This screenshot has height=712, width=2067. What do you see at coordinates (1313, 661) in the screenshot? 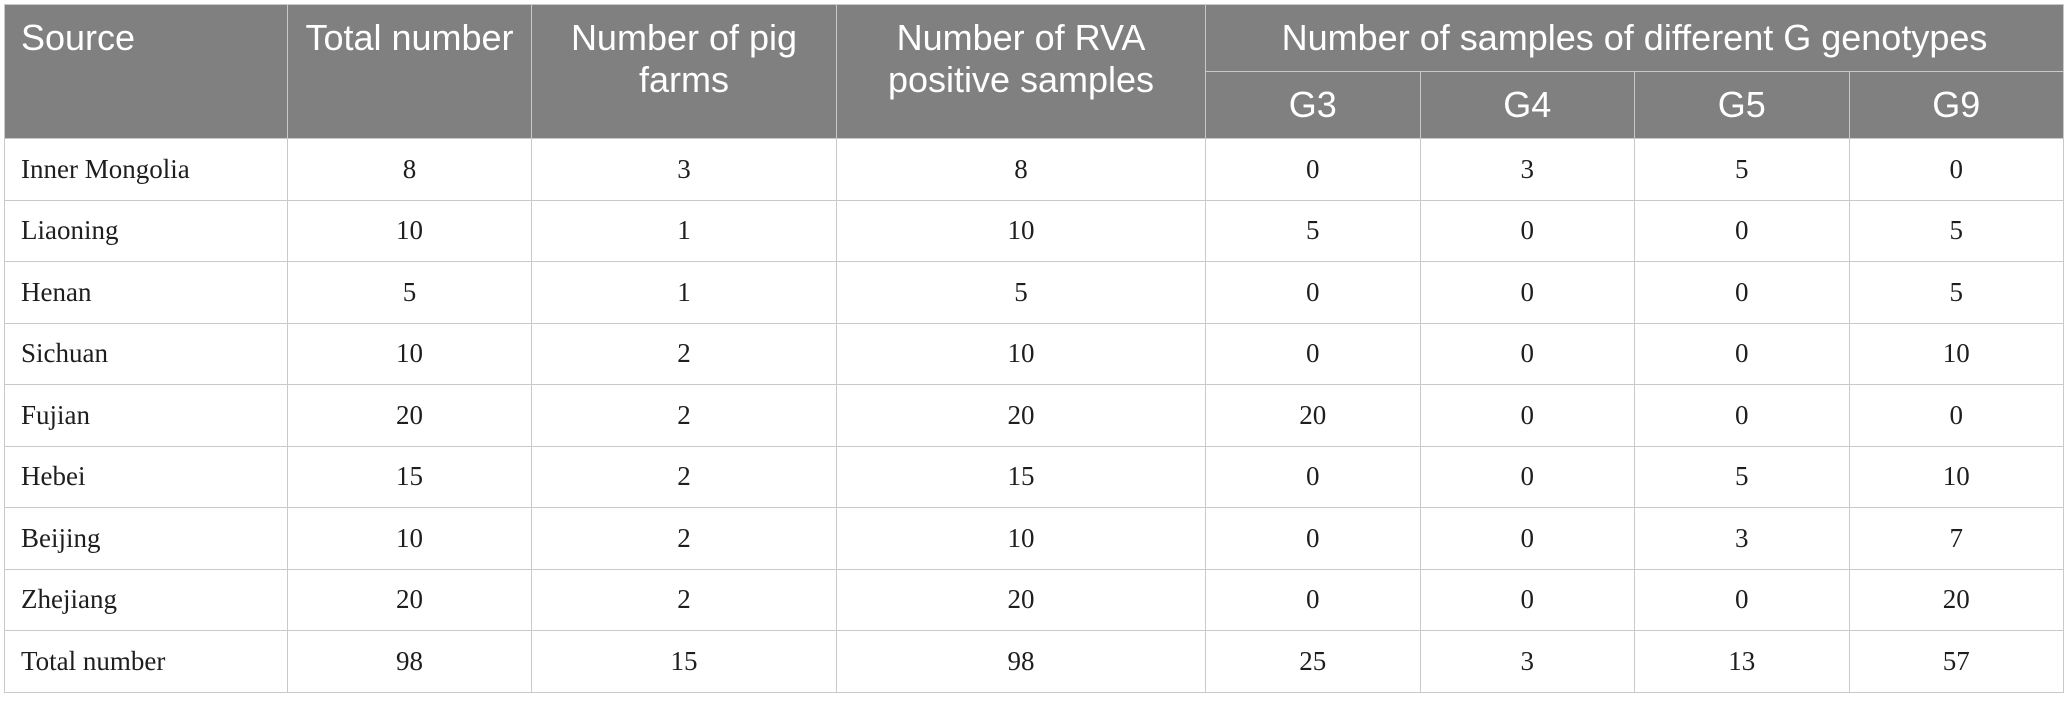
I see `cell-g3: 25` at bounding box center [1313, 661].